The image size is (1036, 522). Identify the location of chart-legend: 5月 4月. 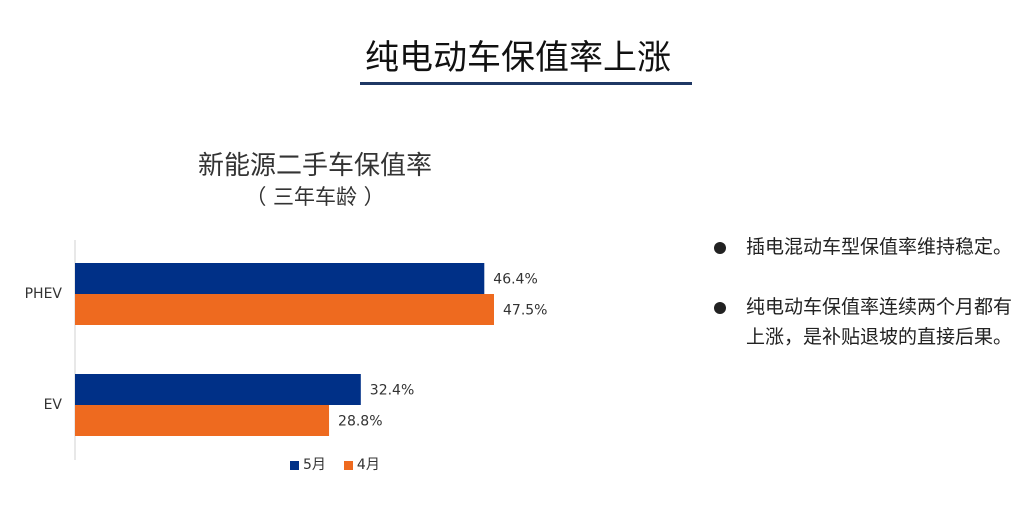
(335, 465).